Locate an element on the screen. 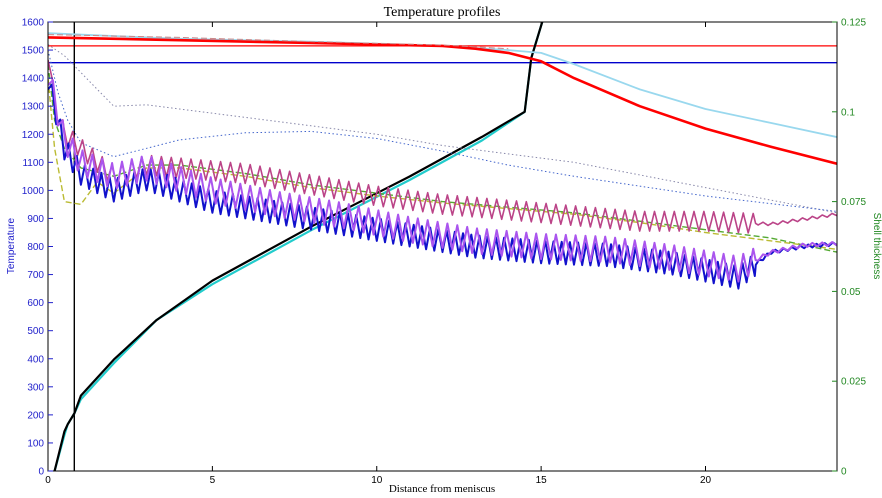  y-left-tick-label: 700 is located at coordinates (35, 275).